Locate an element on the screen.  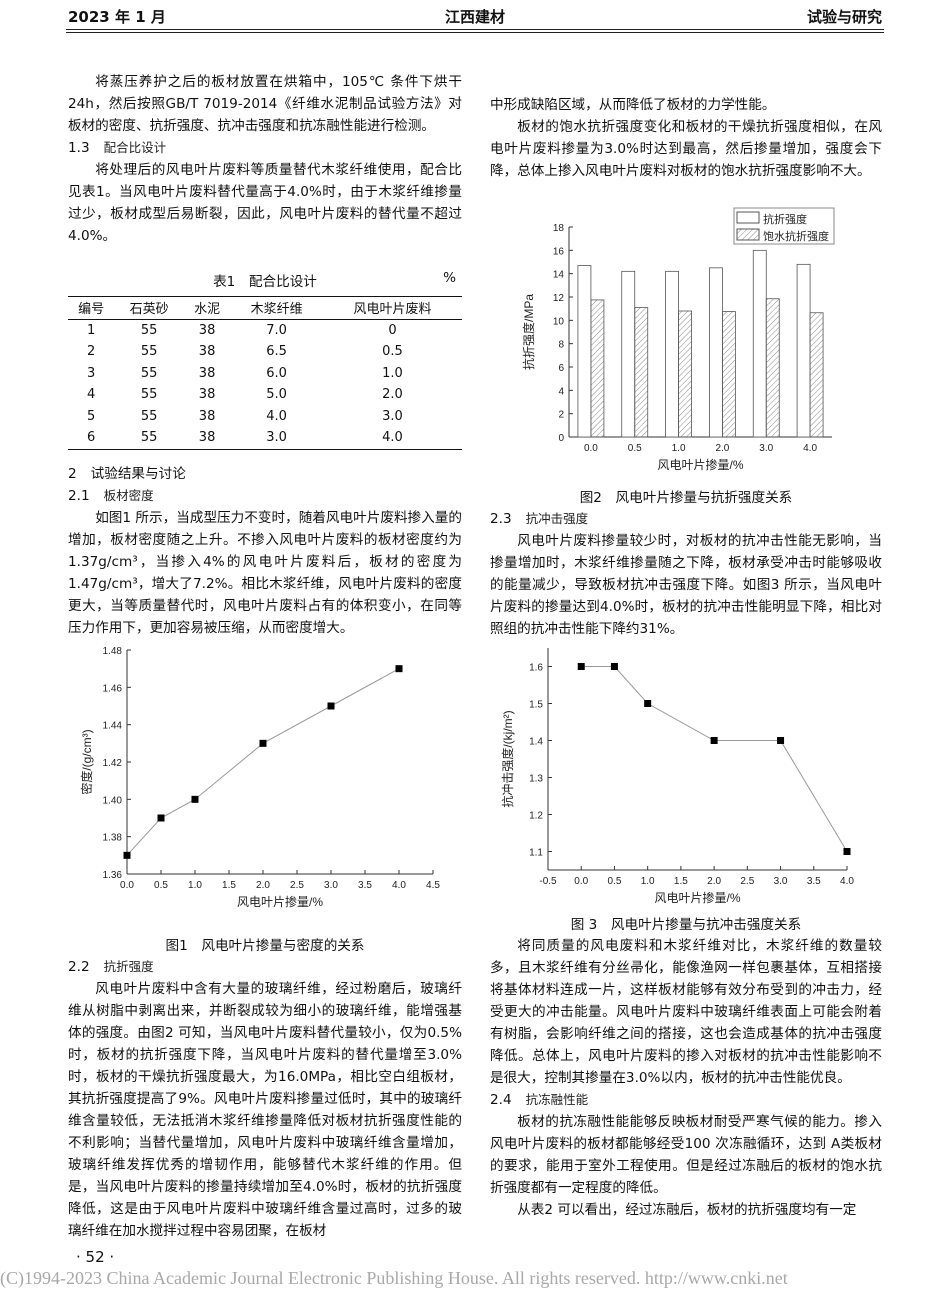
paragraph: 从表2 可以看出，经过冻融后，板材的抗折强度均有一定 is located at coordinates (687, 1210).